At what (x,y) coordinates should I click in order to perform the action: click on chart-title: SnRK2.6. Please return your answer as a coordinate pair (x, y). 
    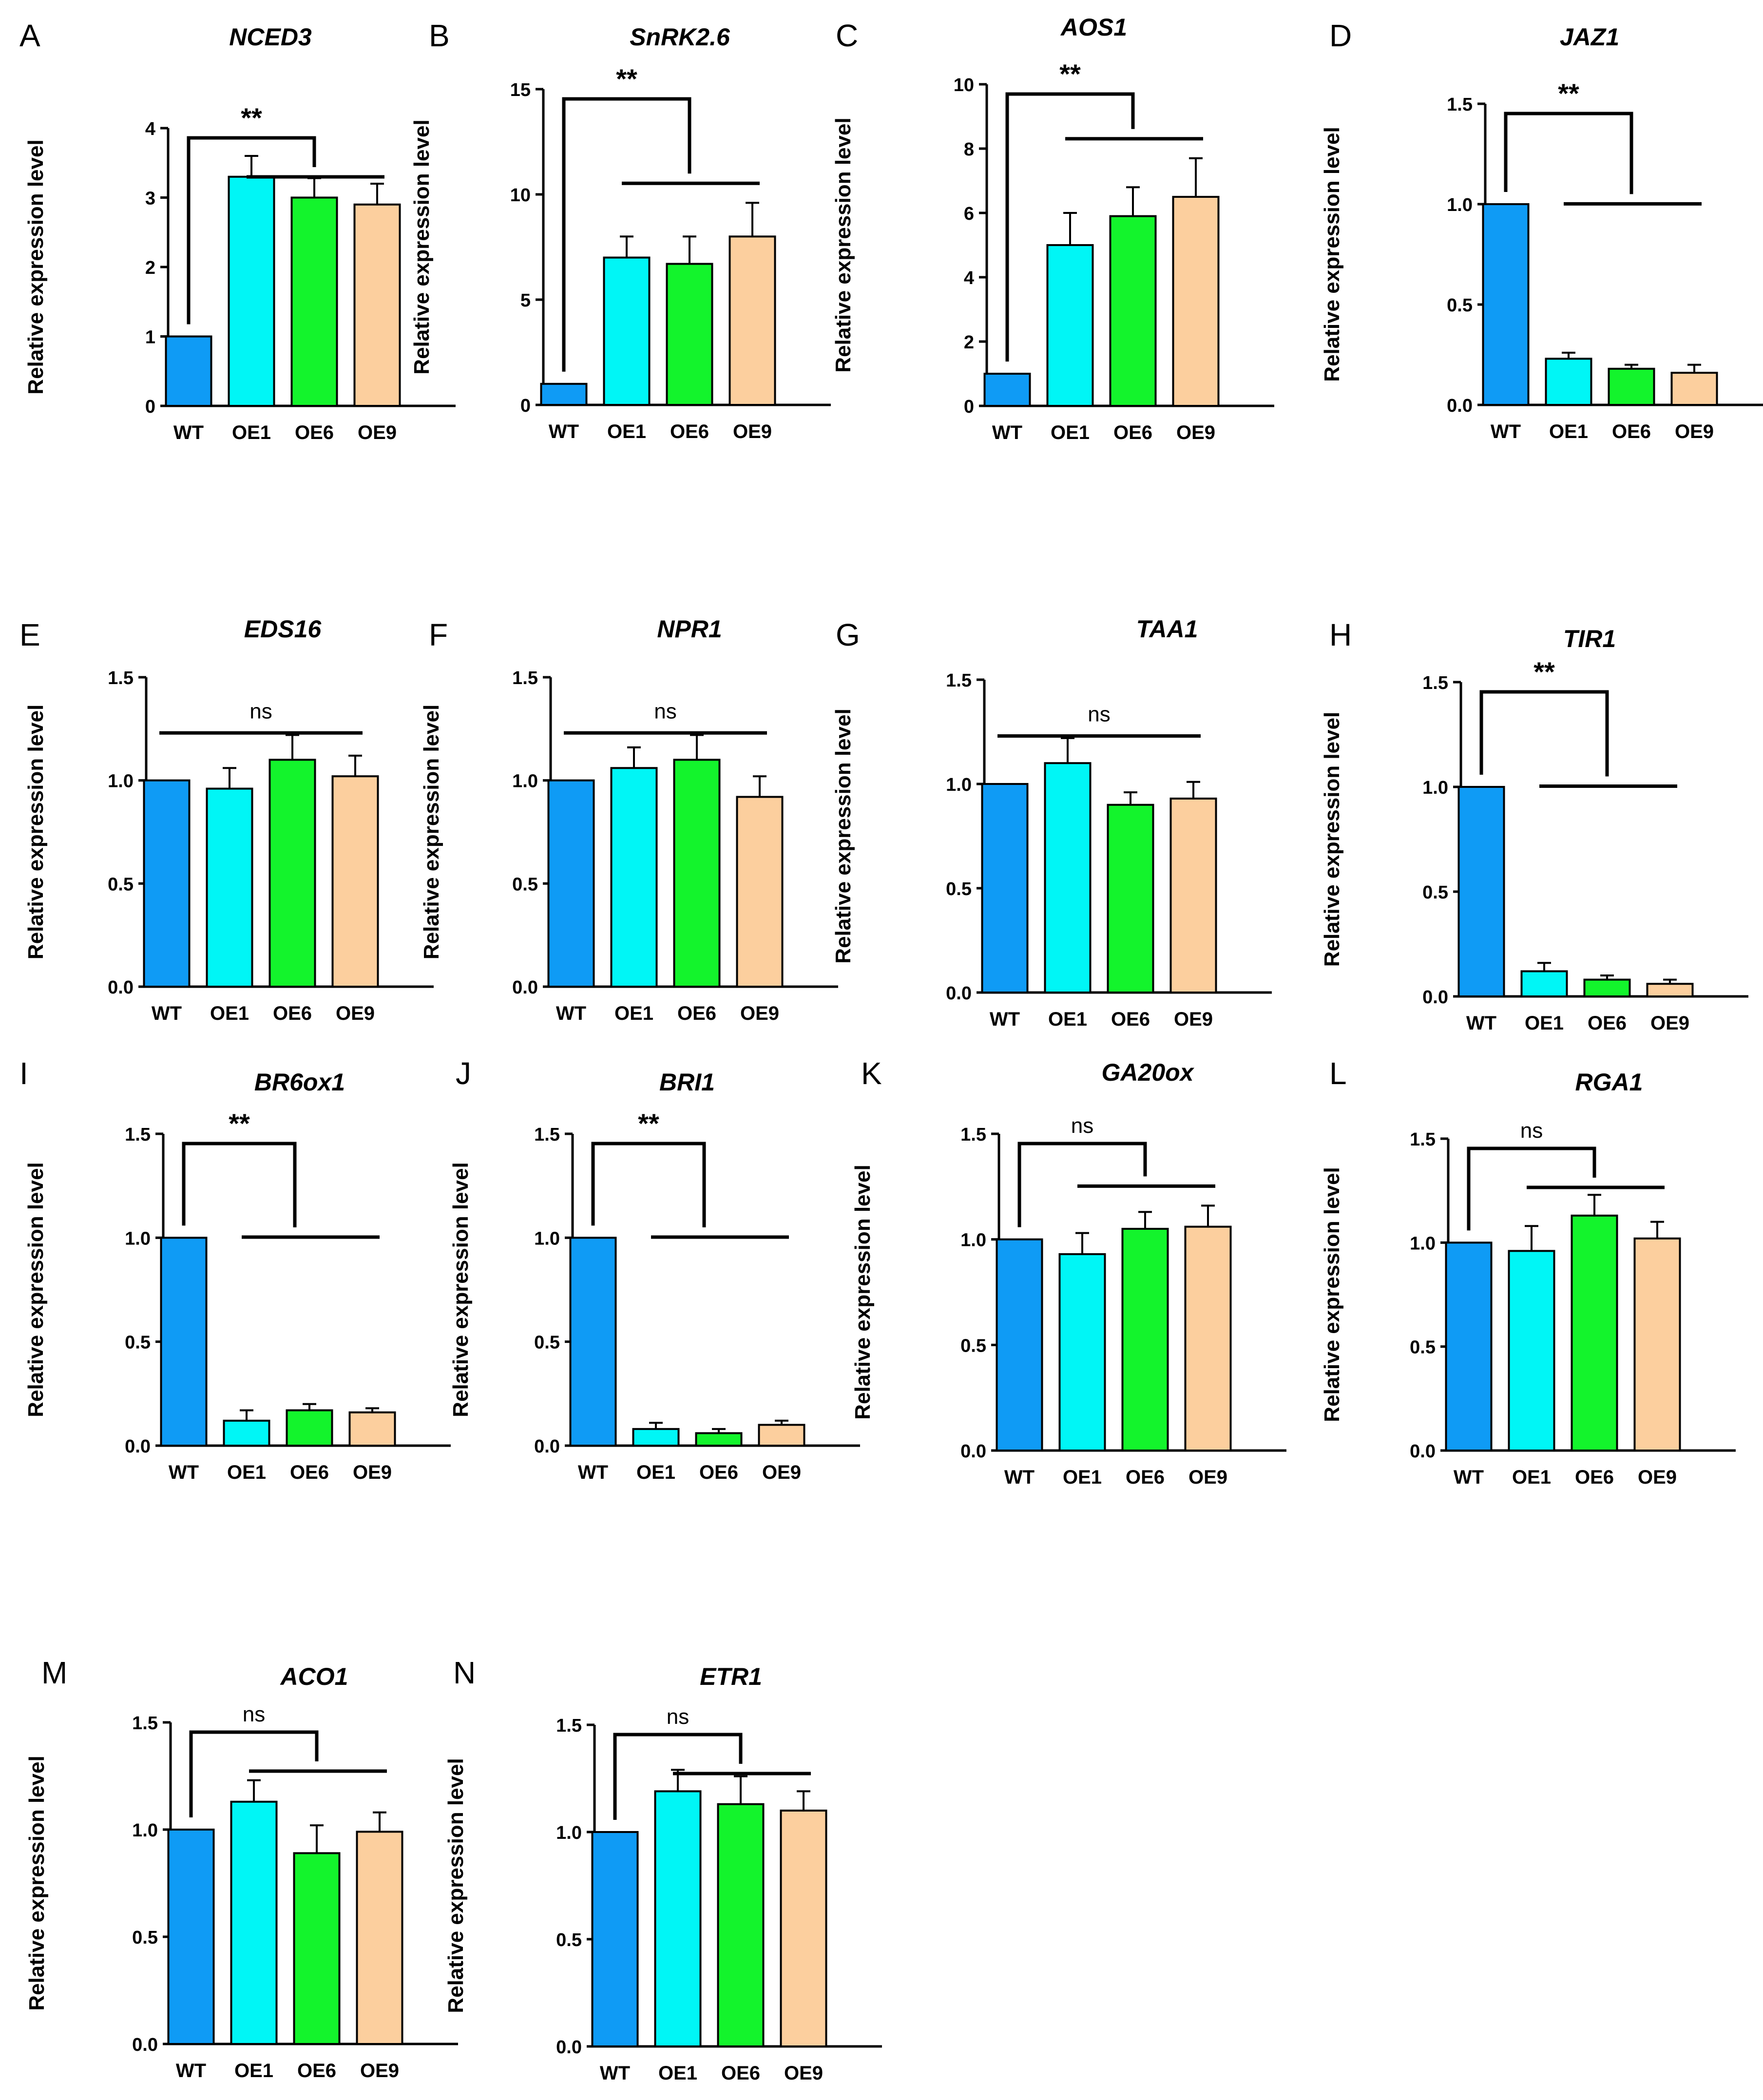
    Looking at the image, I should click on (680, 37).